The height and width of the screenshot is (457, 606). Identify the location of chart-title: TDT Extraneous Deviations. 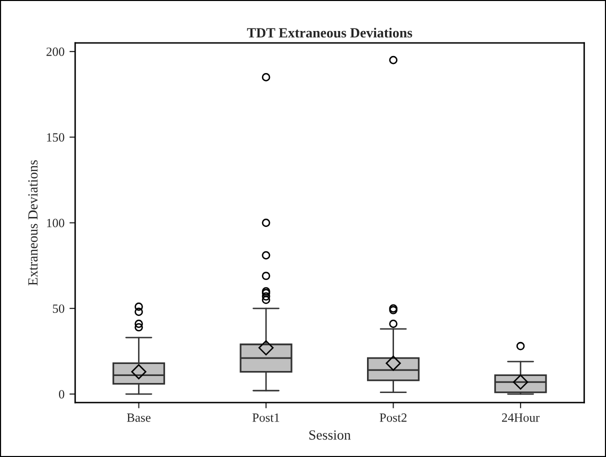
(329, 33).